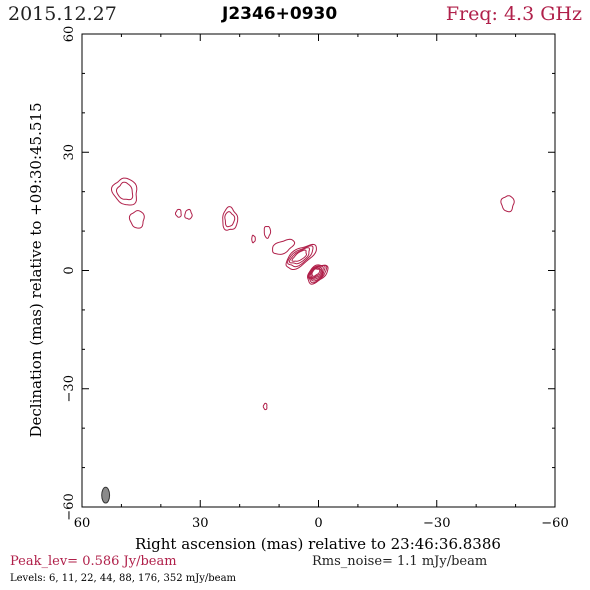 The height and width of the screenshot is (590, 590). I want to click on component-core, so click(317, 274).